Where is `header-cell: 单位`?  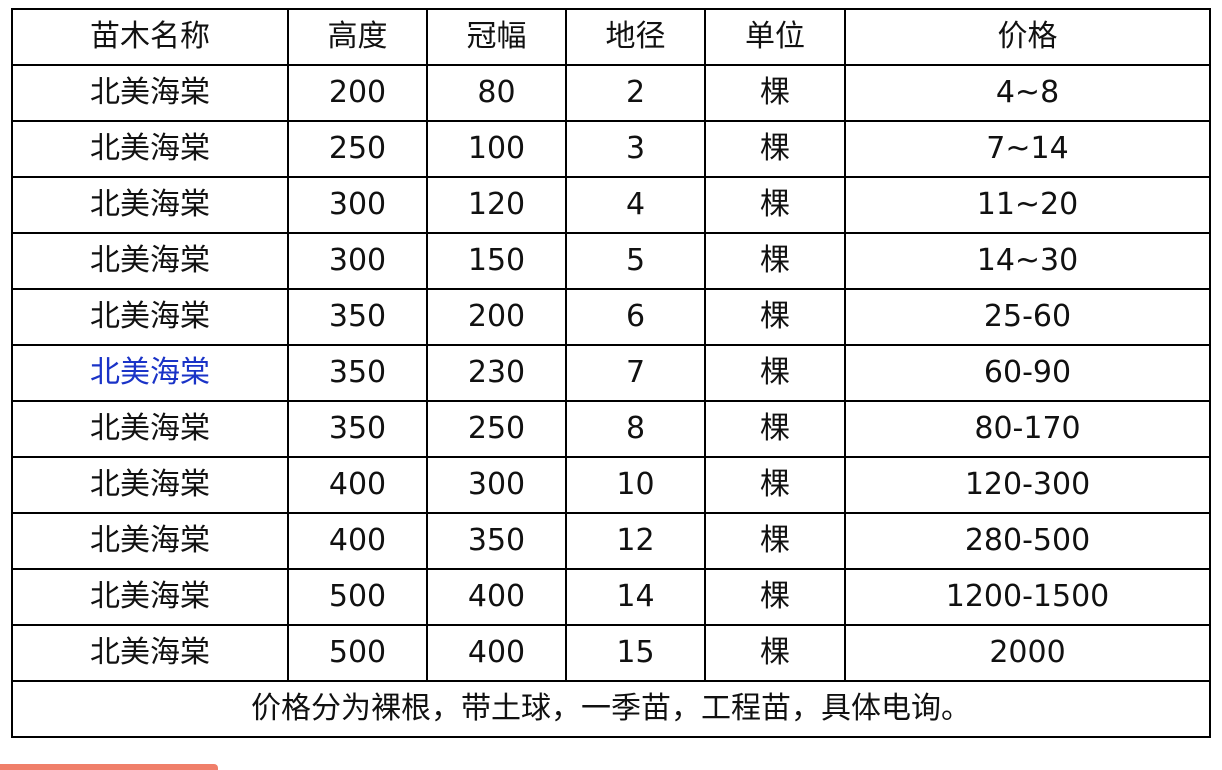
header-cell: 单位 is located at coordinates (775, 37).